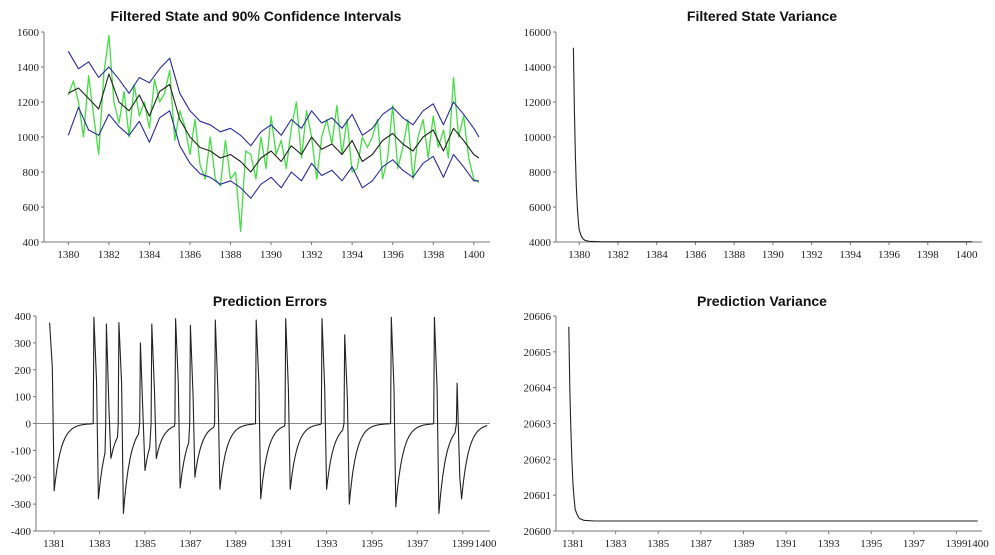  I want to click on y-tick-label: 14000, so click(538, 68).